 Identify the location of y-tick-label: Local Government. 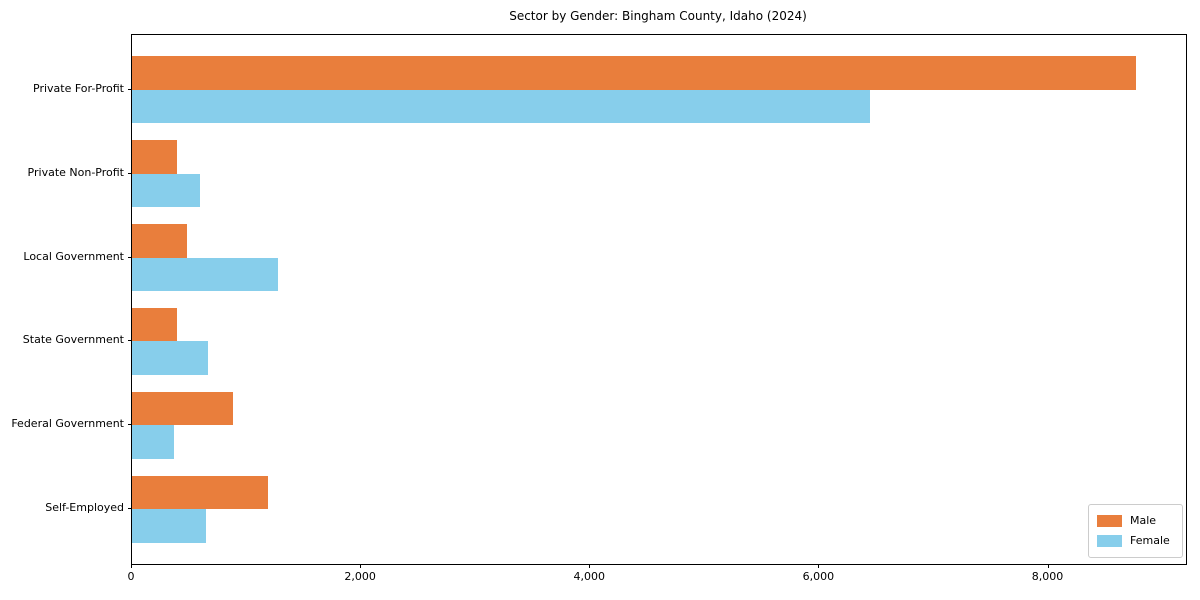
(73, 256).